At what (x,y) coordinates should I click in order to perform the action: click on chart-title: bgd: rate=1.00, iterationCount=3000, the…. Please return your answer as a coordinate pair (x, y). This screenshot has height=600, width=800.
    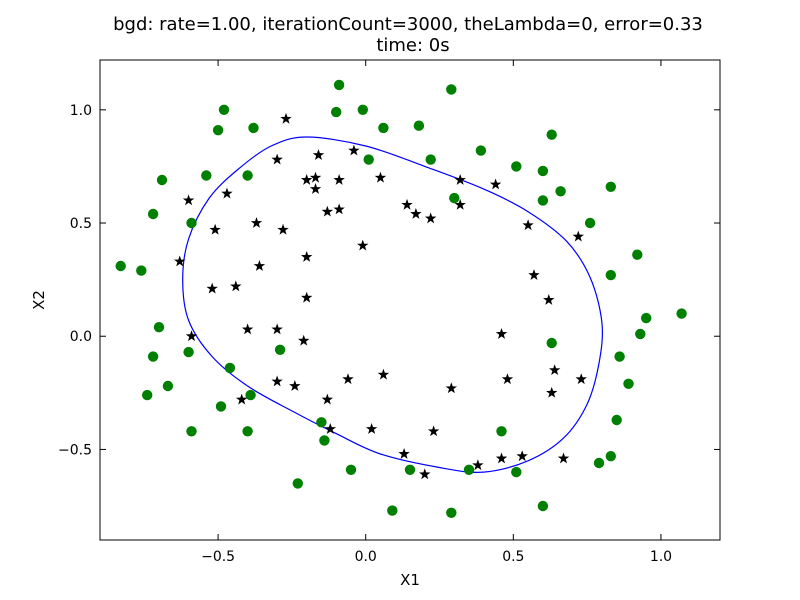
    Looking at the image, I should click on (408, 24).